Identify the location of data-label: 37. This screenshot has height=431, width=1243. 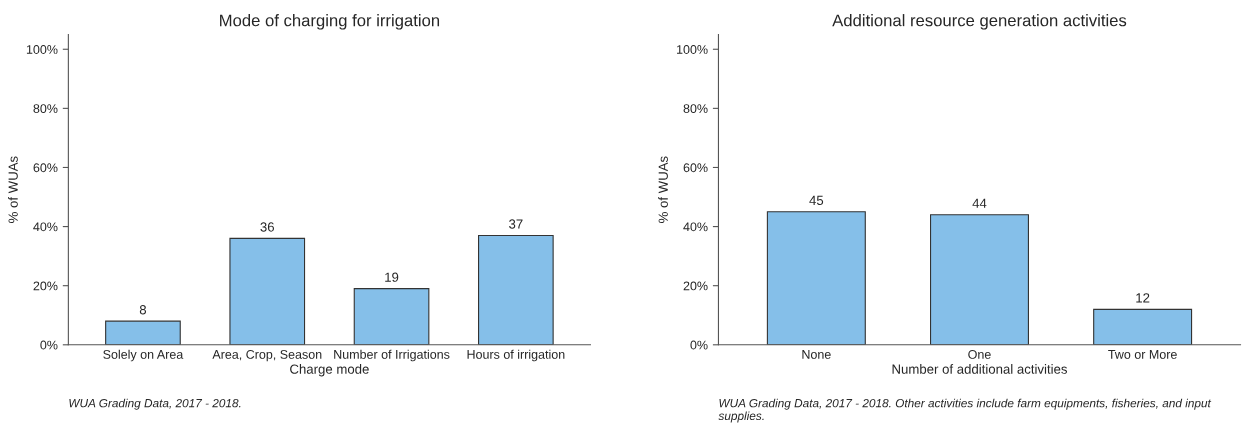
(516, 224).